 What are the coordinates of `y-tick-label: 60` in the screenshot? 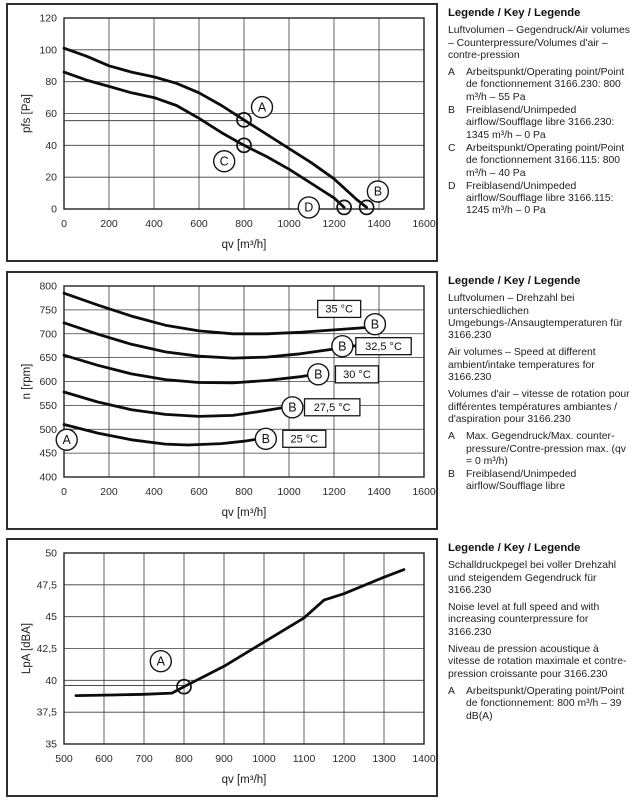 It's located at (51, 114).